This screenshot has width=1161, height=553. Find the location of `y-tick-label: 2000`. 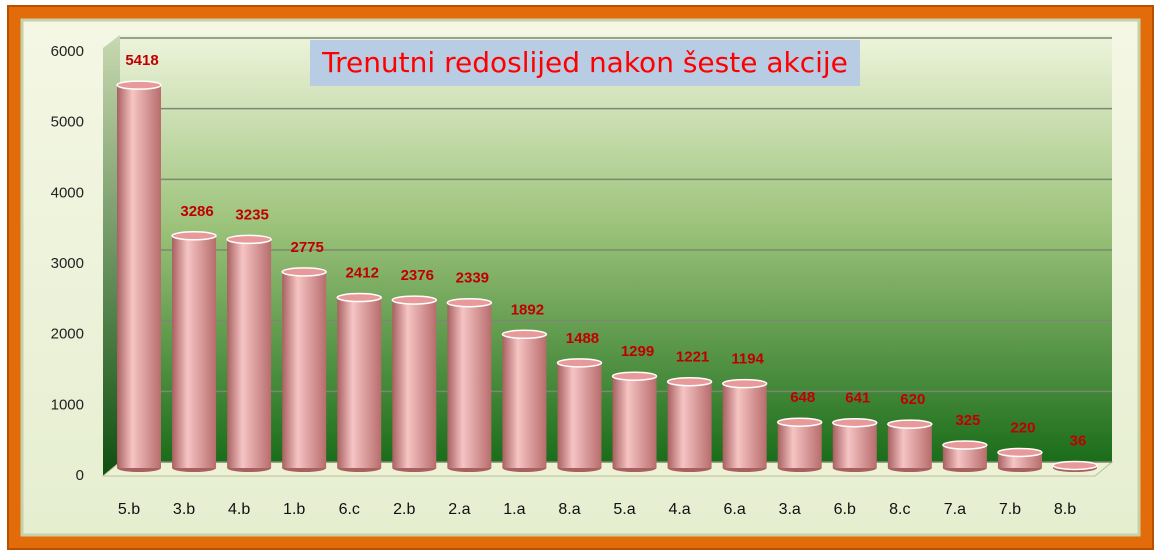

y-tick-label: 2000 is located at coordinates (67, 334).